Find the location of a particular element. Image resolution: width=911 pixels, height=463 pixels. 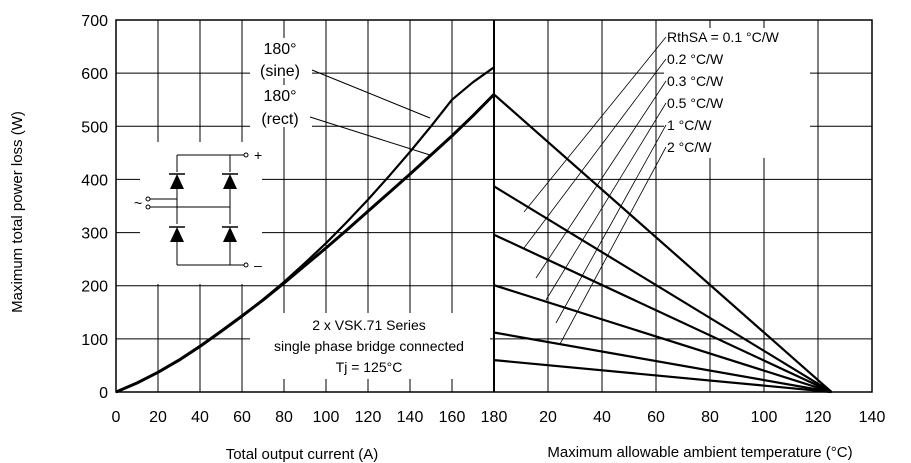

schematic-plus-label: + is located at coordinates (258, 155).